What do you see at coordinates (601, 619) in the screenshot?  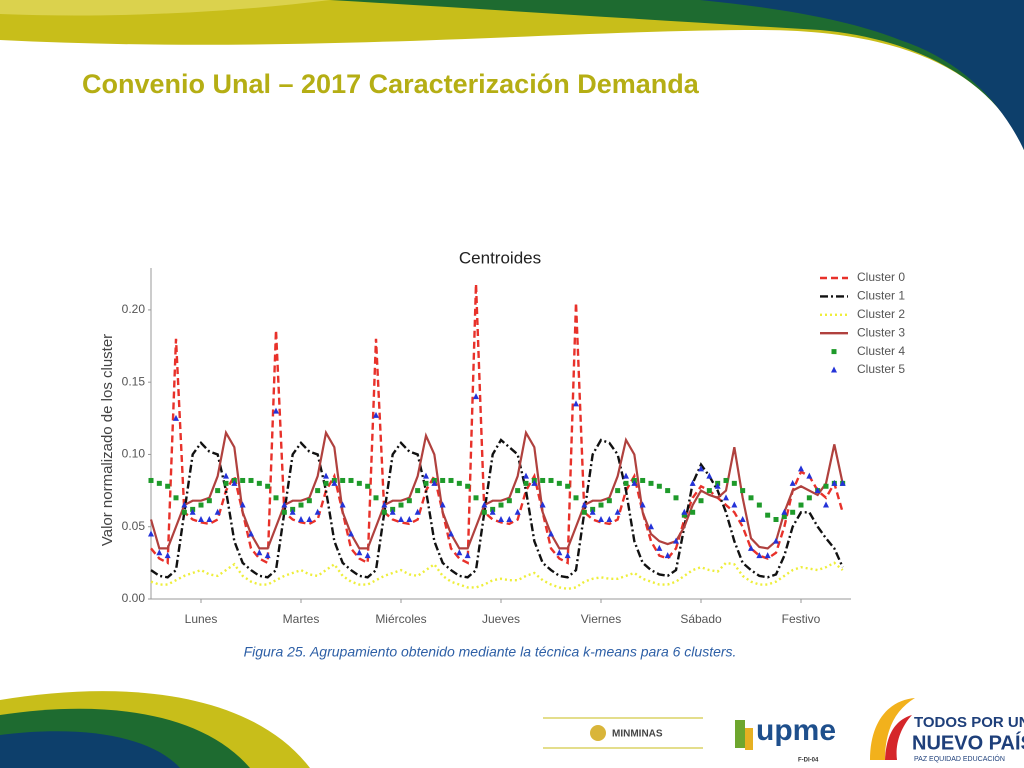 I see `x-tick-label: Viernes` at bounding box center [601, 619].